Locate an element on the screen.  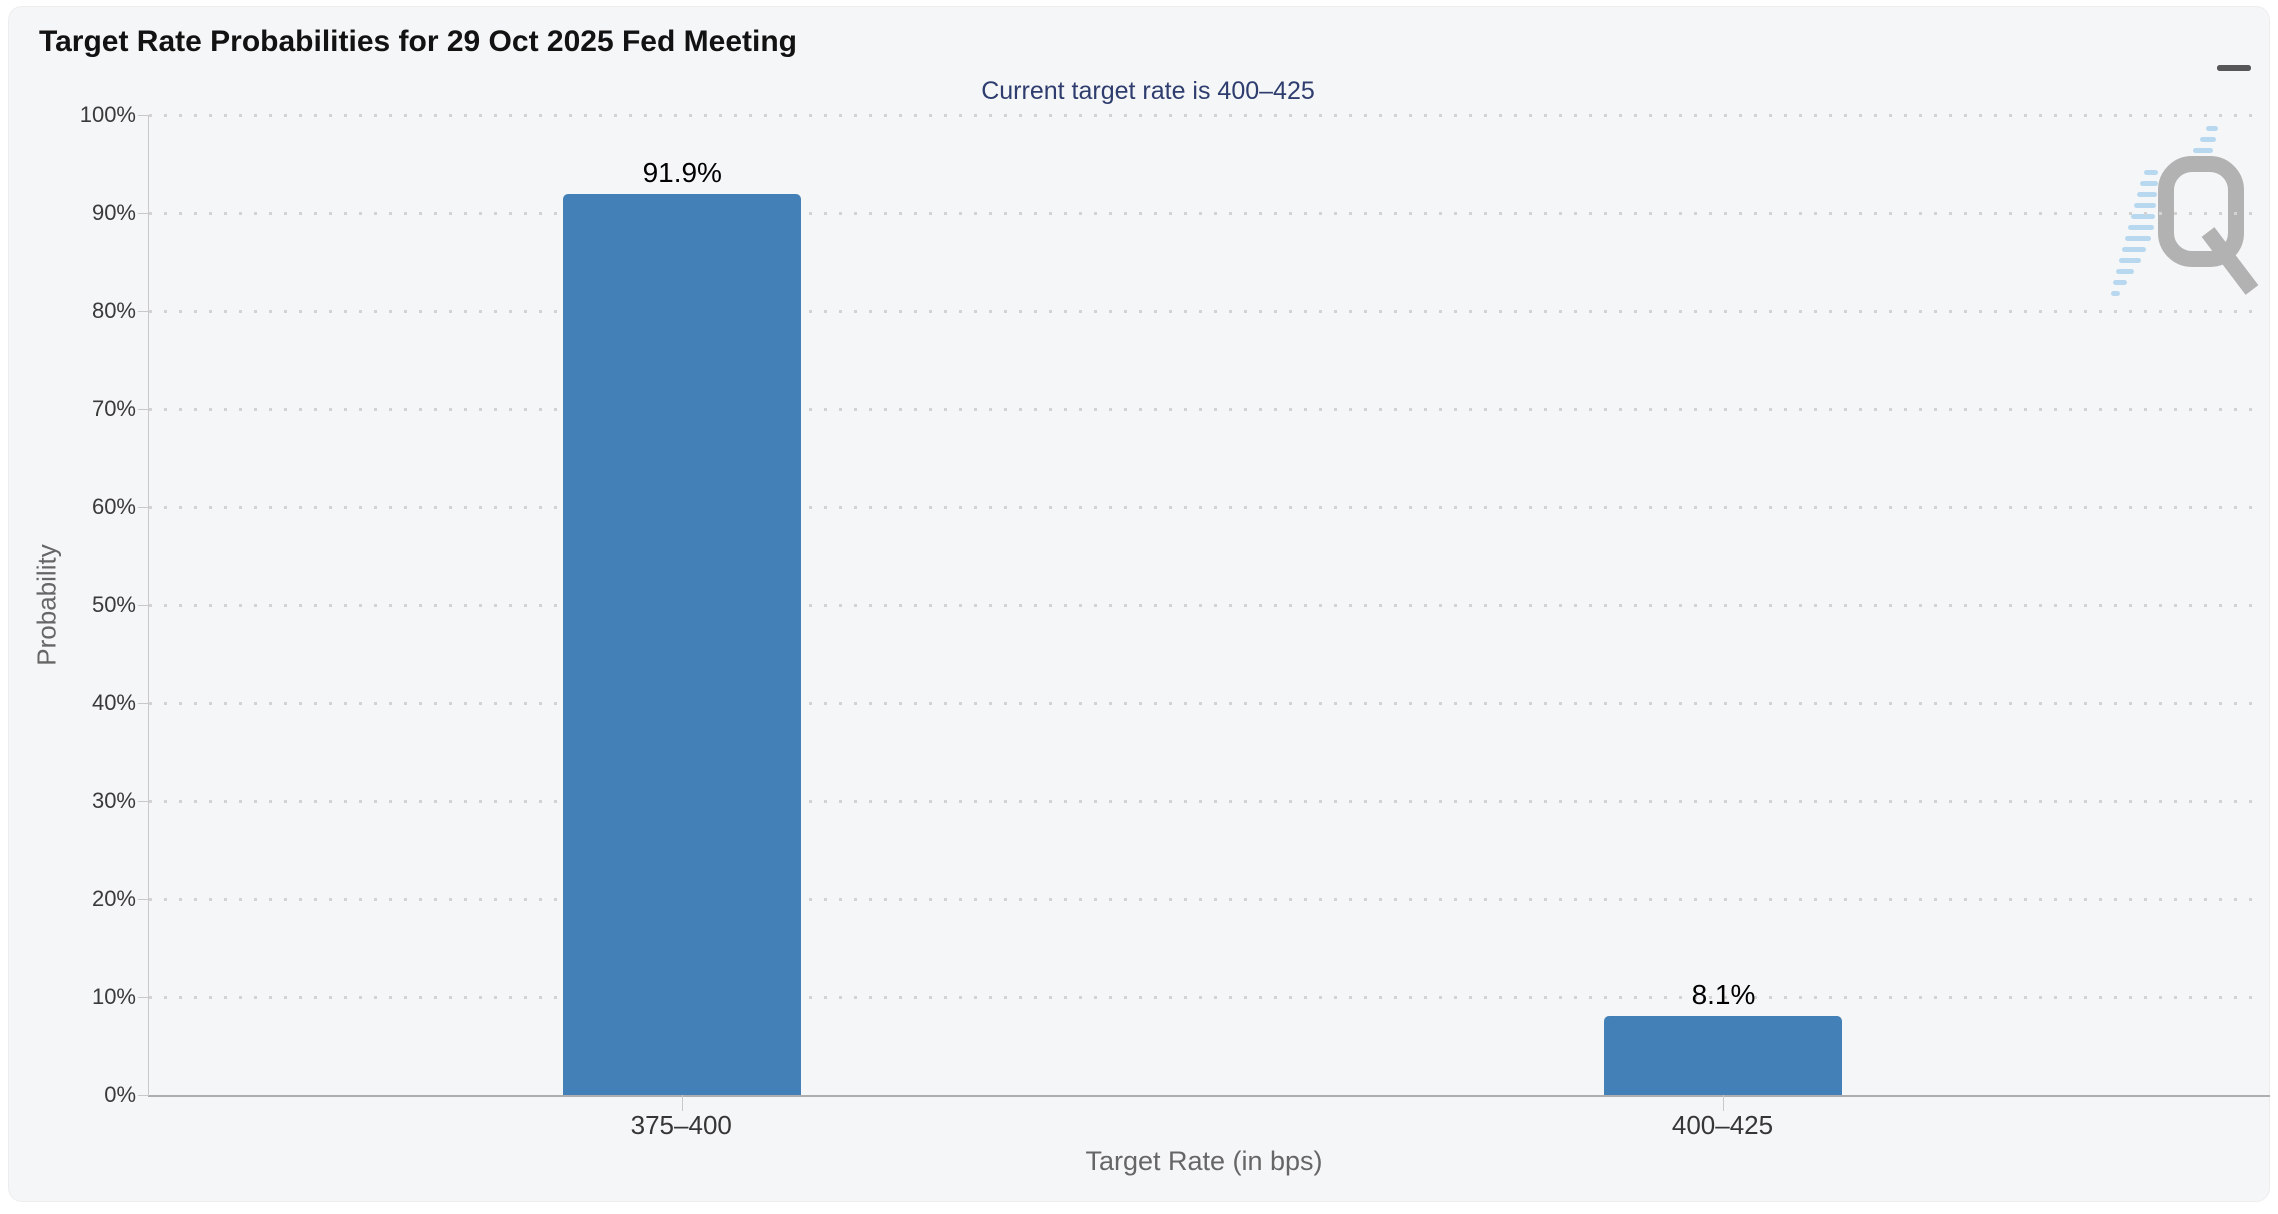
y-axis-tick-label: 60% is located at coordinates (113, 506).